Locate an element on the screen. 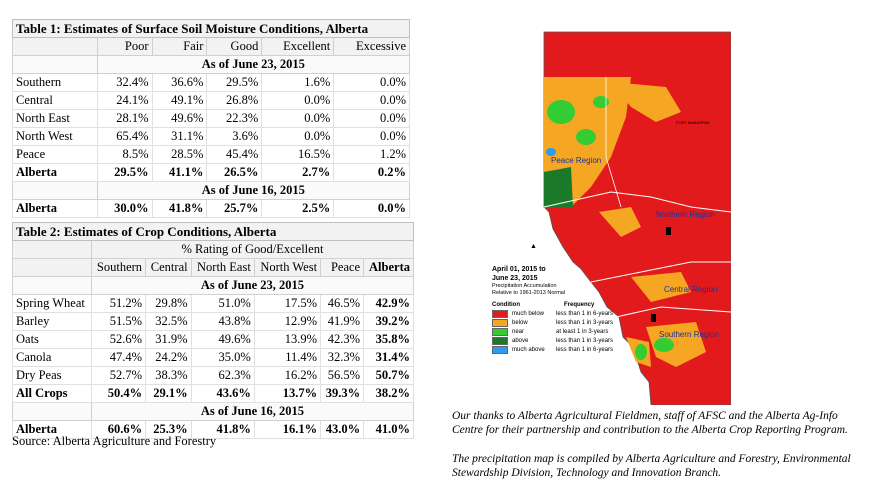  col-header: Excessive is located at coordinates (371, 46).